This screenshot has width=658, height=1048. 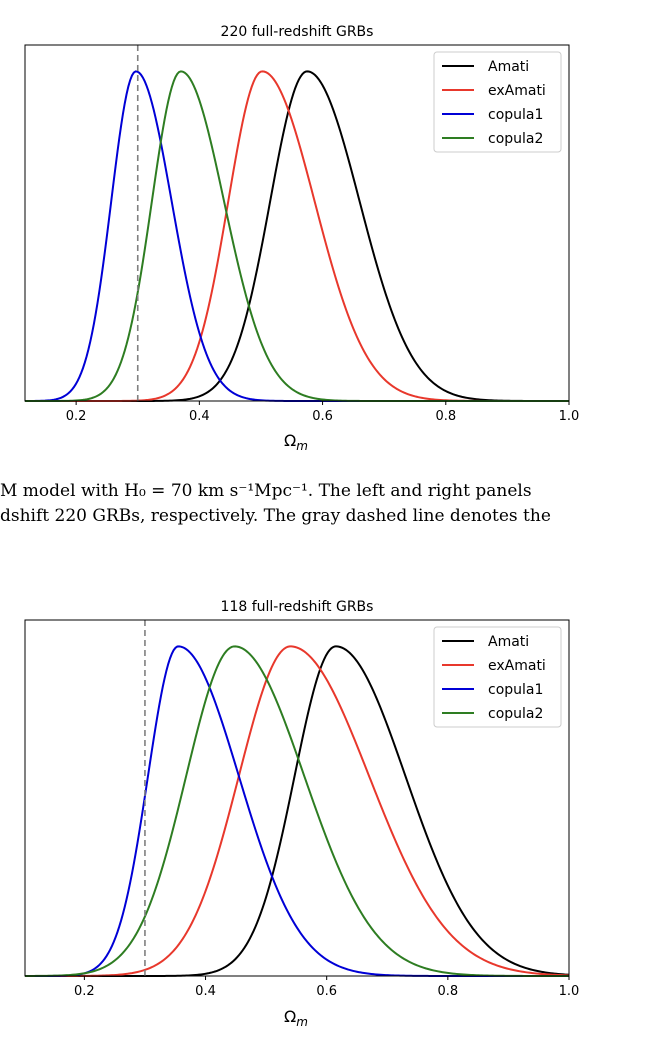 What do you see at coordinates (297, 607) in the screenshot?
I see `chart-title: 118 full-redshift GRBs` at bounding box center [297, 607].